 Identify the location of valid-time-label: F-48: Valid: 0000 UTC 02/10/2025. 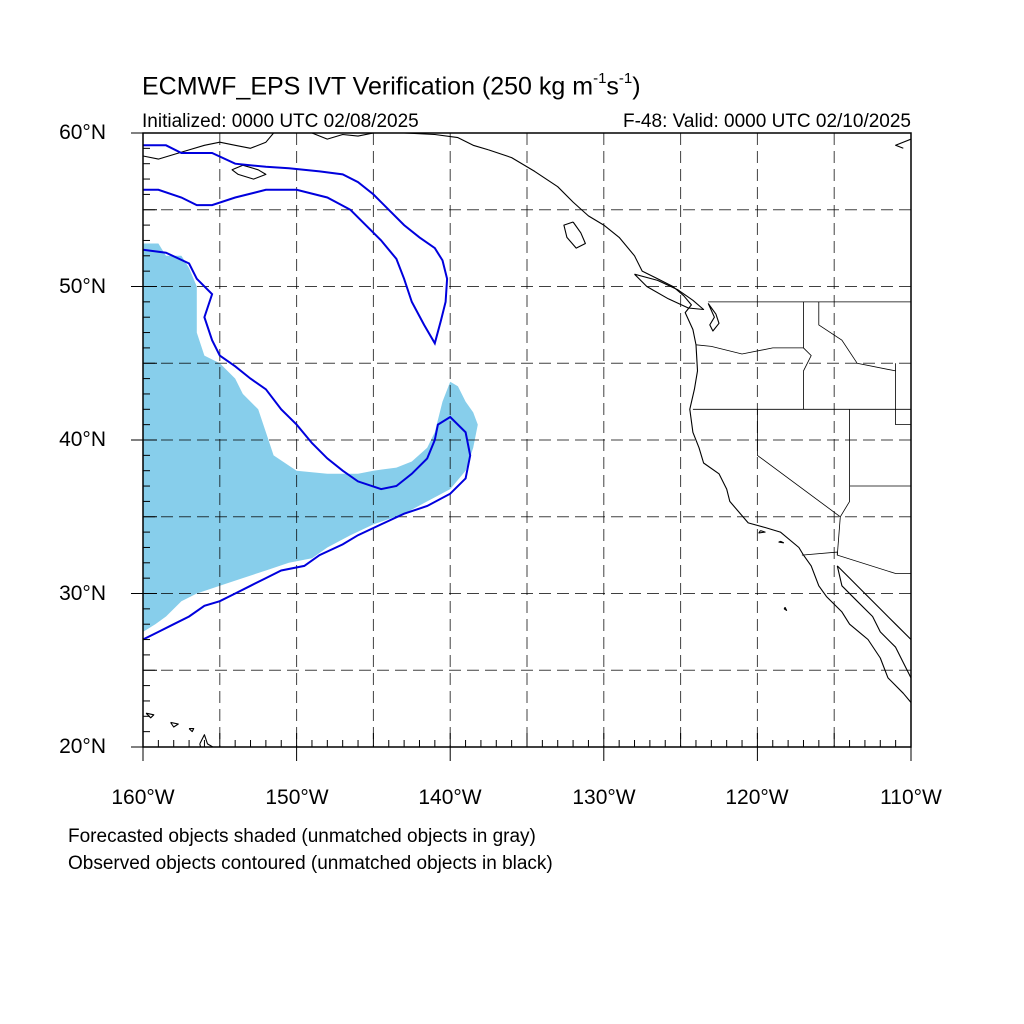
(767, 121).